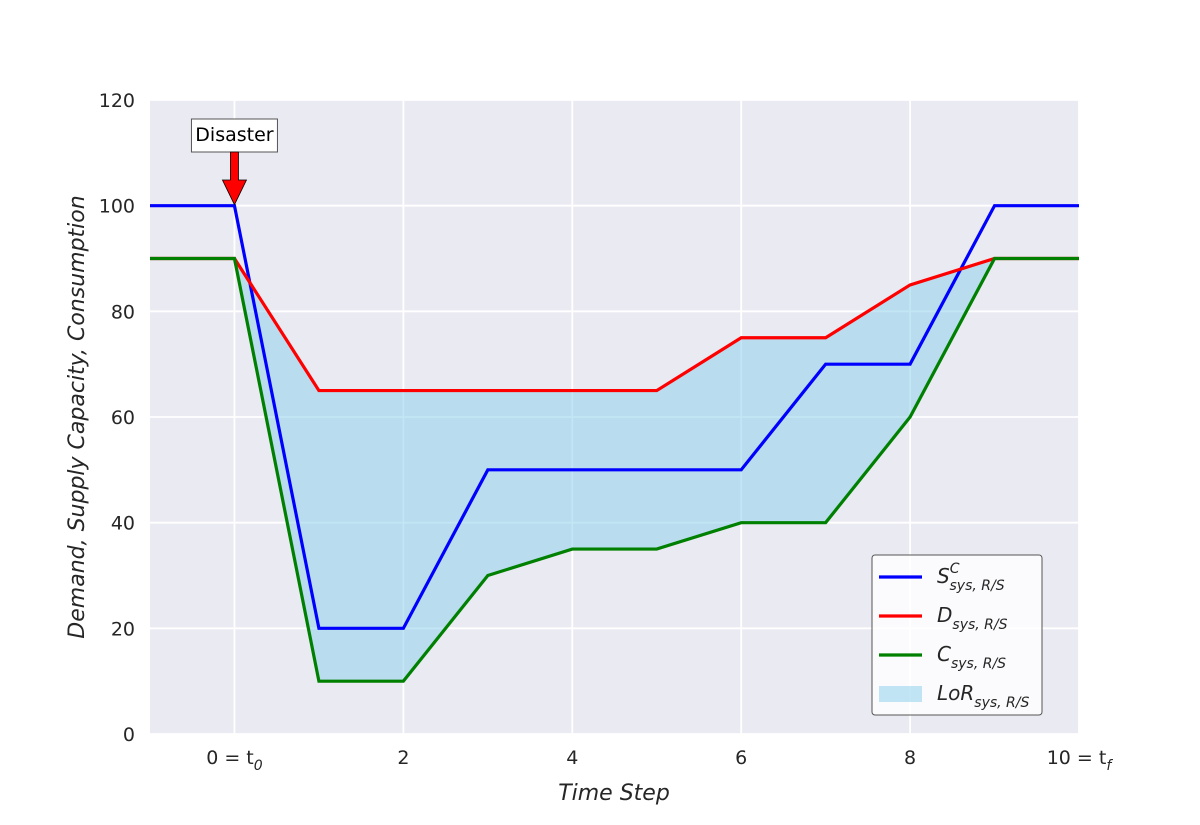 This screenshot has width=1200, height=825. Describe the element at coordinates (659, 760) in the screenshot. I see `x-axis-ticks: 0 = t0 2 4 6 8 10 = tf` at that location.